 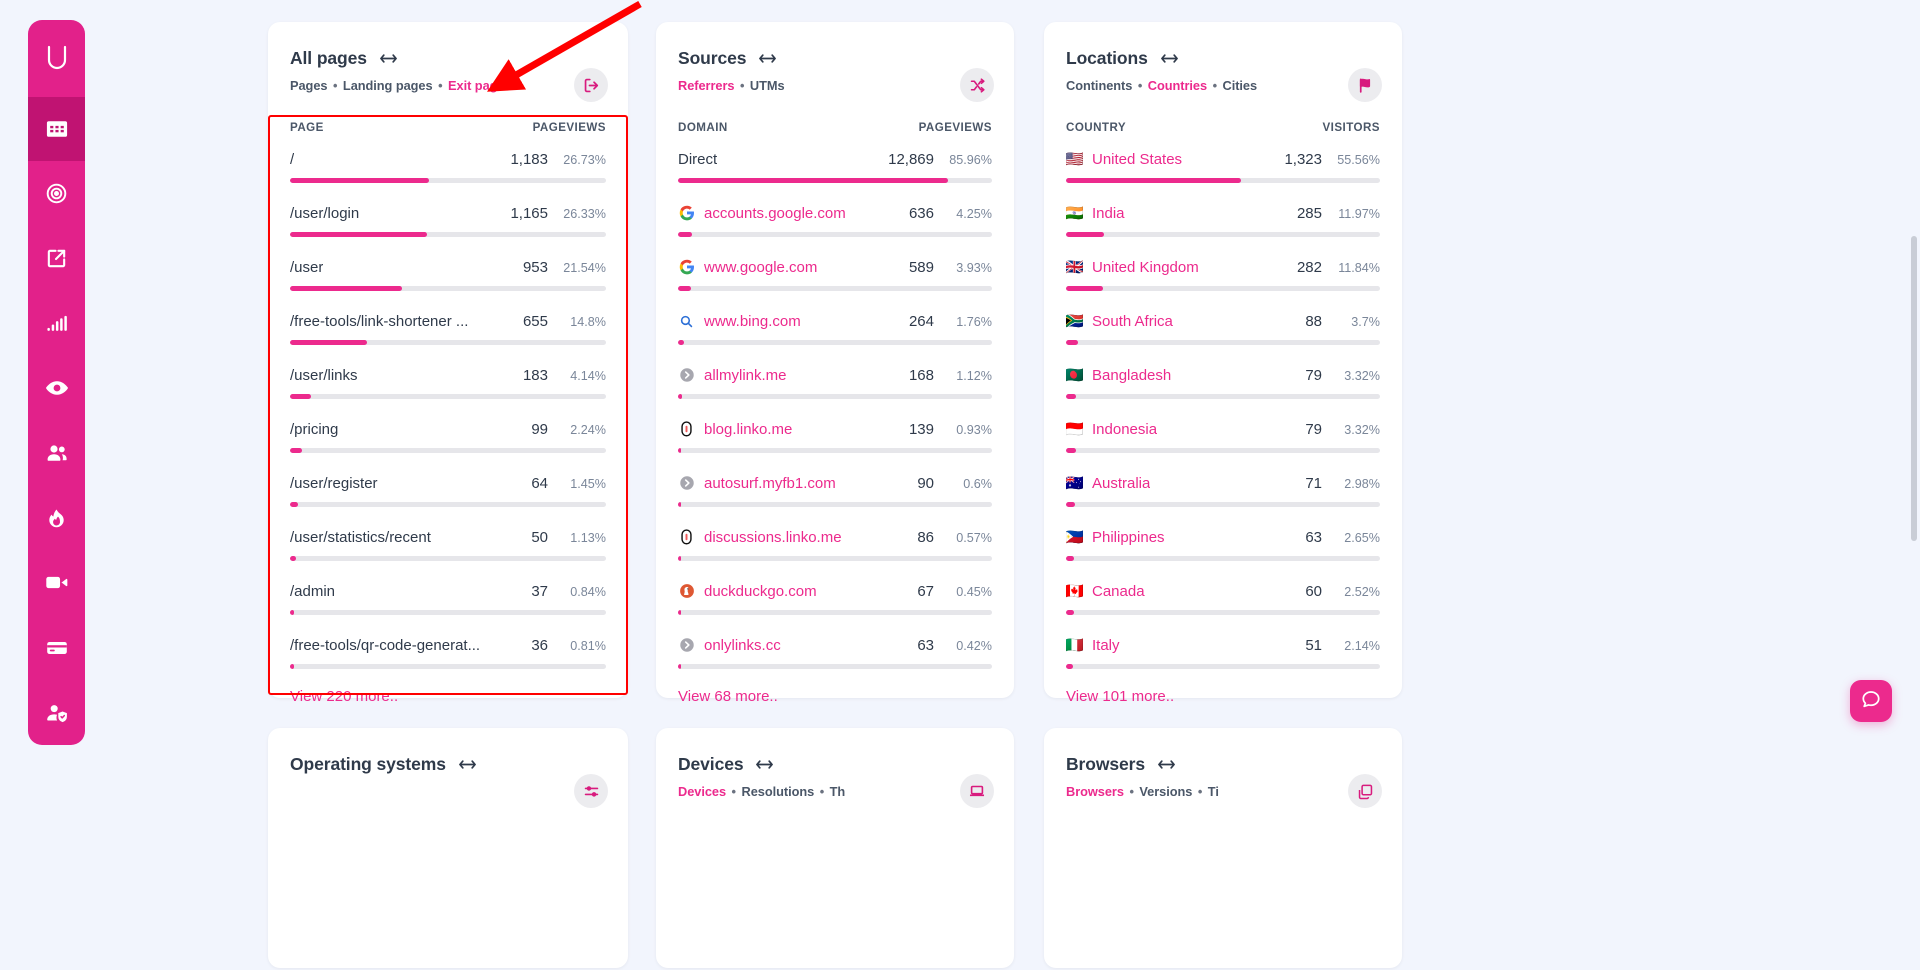 I want to click on table-row: Direct 12,869 85.96%, so click(x=835, y=165).